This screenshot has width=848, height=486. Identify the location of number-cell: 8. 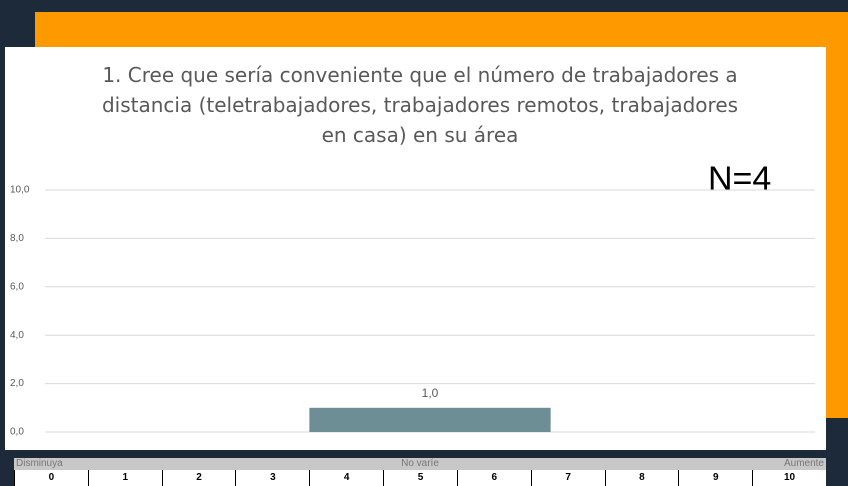
(641, 478).